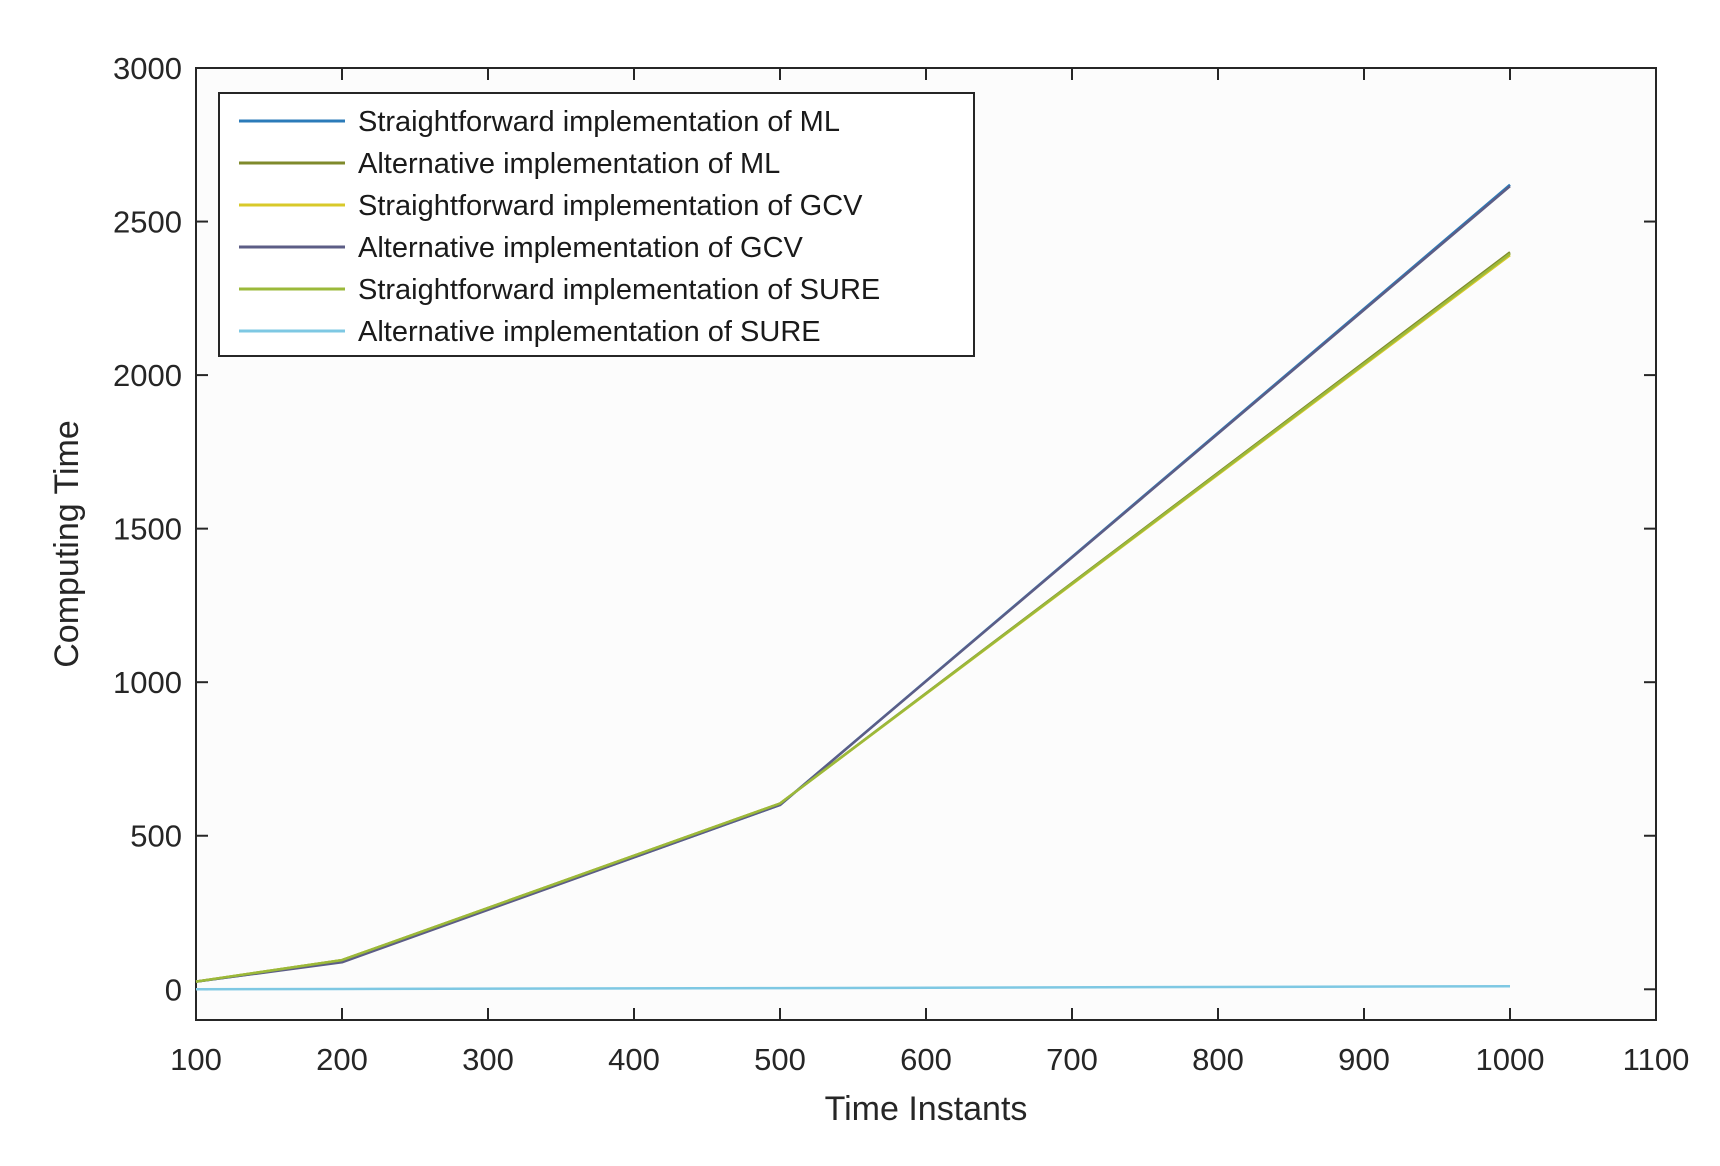 This screenshot has width=1720, height=1166. What do you see at coordinates (156, 836) in the screenshot?
I see `y-tick-label: 500` at bounding box center [156, 836].